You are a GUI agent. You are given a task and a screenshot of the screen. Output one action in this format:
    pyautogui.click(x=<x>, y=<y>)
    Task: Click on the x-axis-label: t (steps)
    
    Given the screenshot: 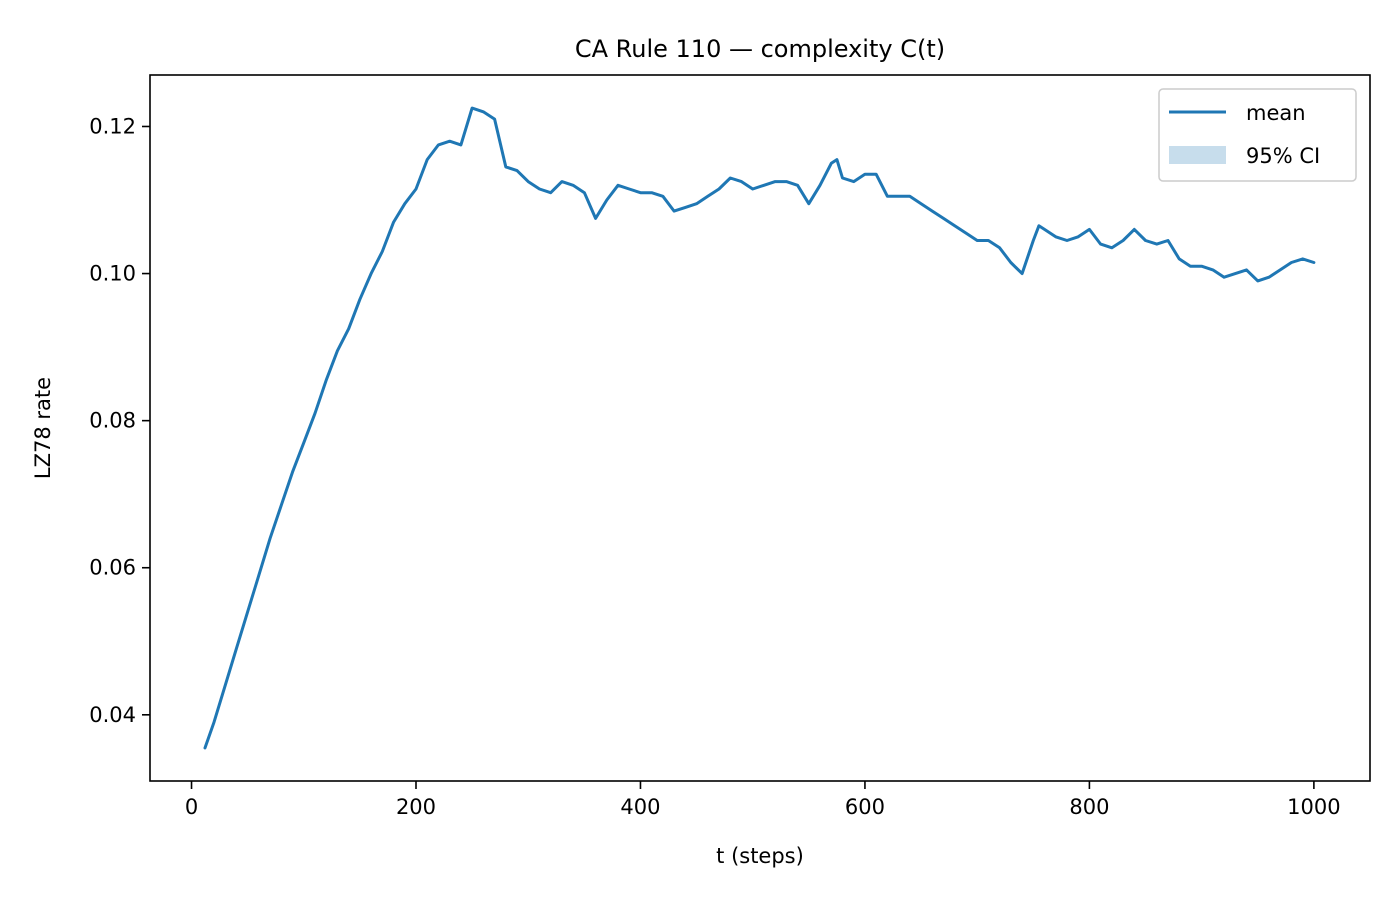 What is the action you would take?
    pyautogui.click(x=760, y=856)
    